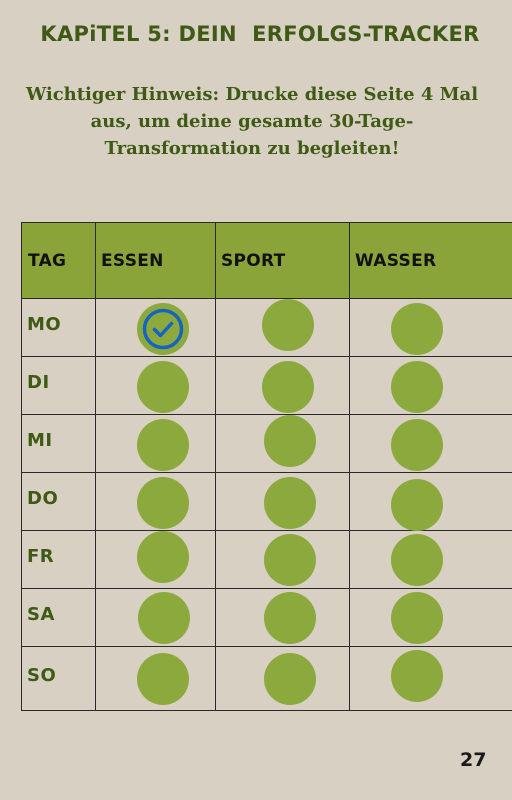  Describe the element at coordinates (417, 445) in the screenshot. I see `checkbox-wasser-mi` at that location.